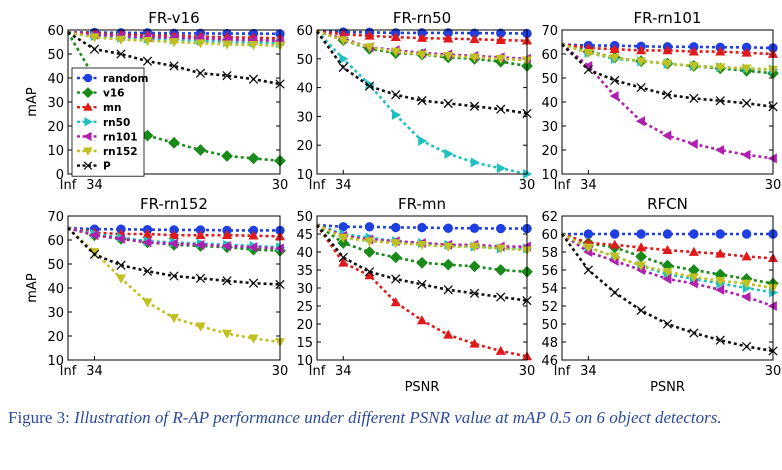  I want to click on y-tick-label: 40, so click(304, 89).